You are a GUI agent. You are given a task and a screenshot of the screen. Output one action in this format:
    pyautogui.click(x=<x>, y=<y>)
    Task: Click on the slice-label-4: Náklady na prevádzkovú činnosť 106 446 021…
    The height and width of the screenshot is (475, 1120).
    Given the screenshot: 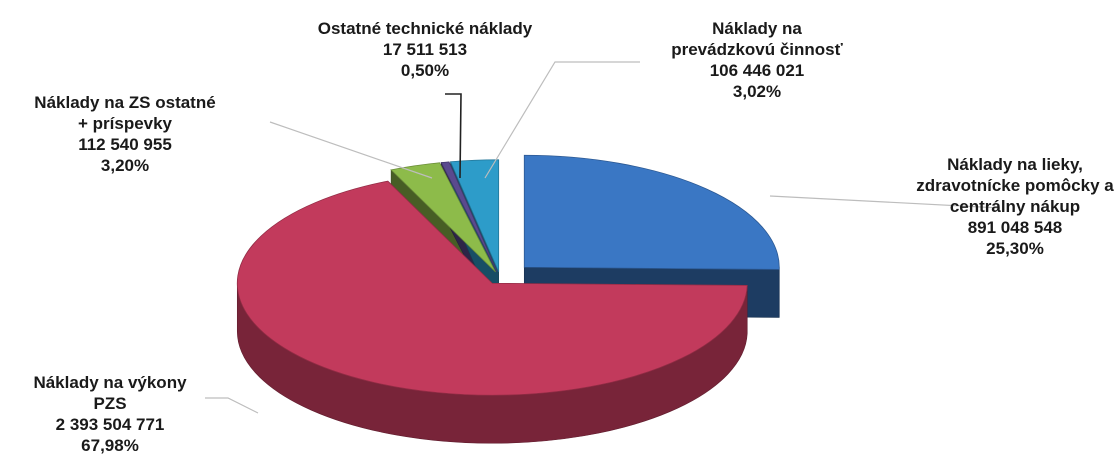 What is the action you would take?
    pyautogui.click(x=757, y=60)
    